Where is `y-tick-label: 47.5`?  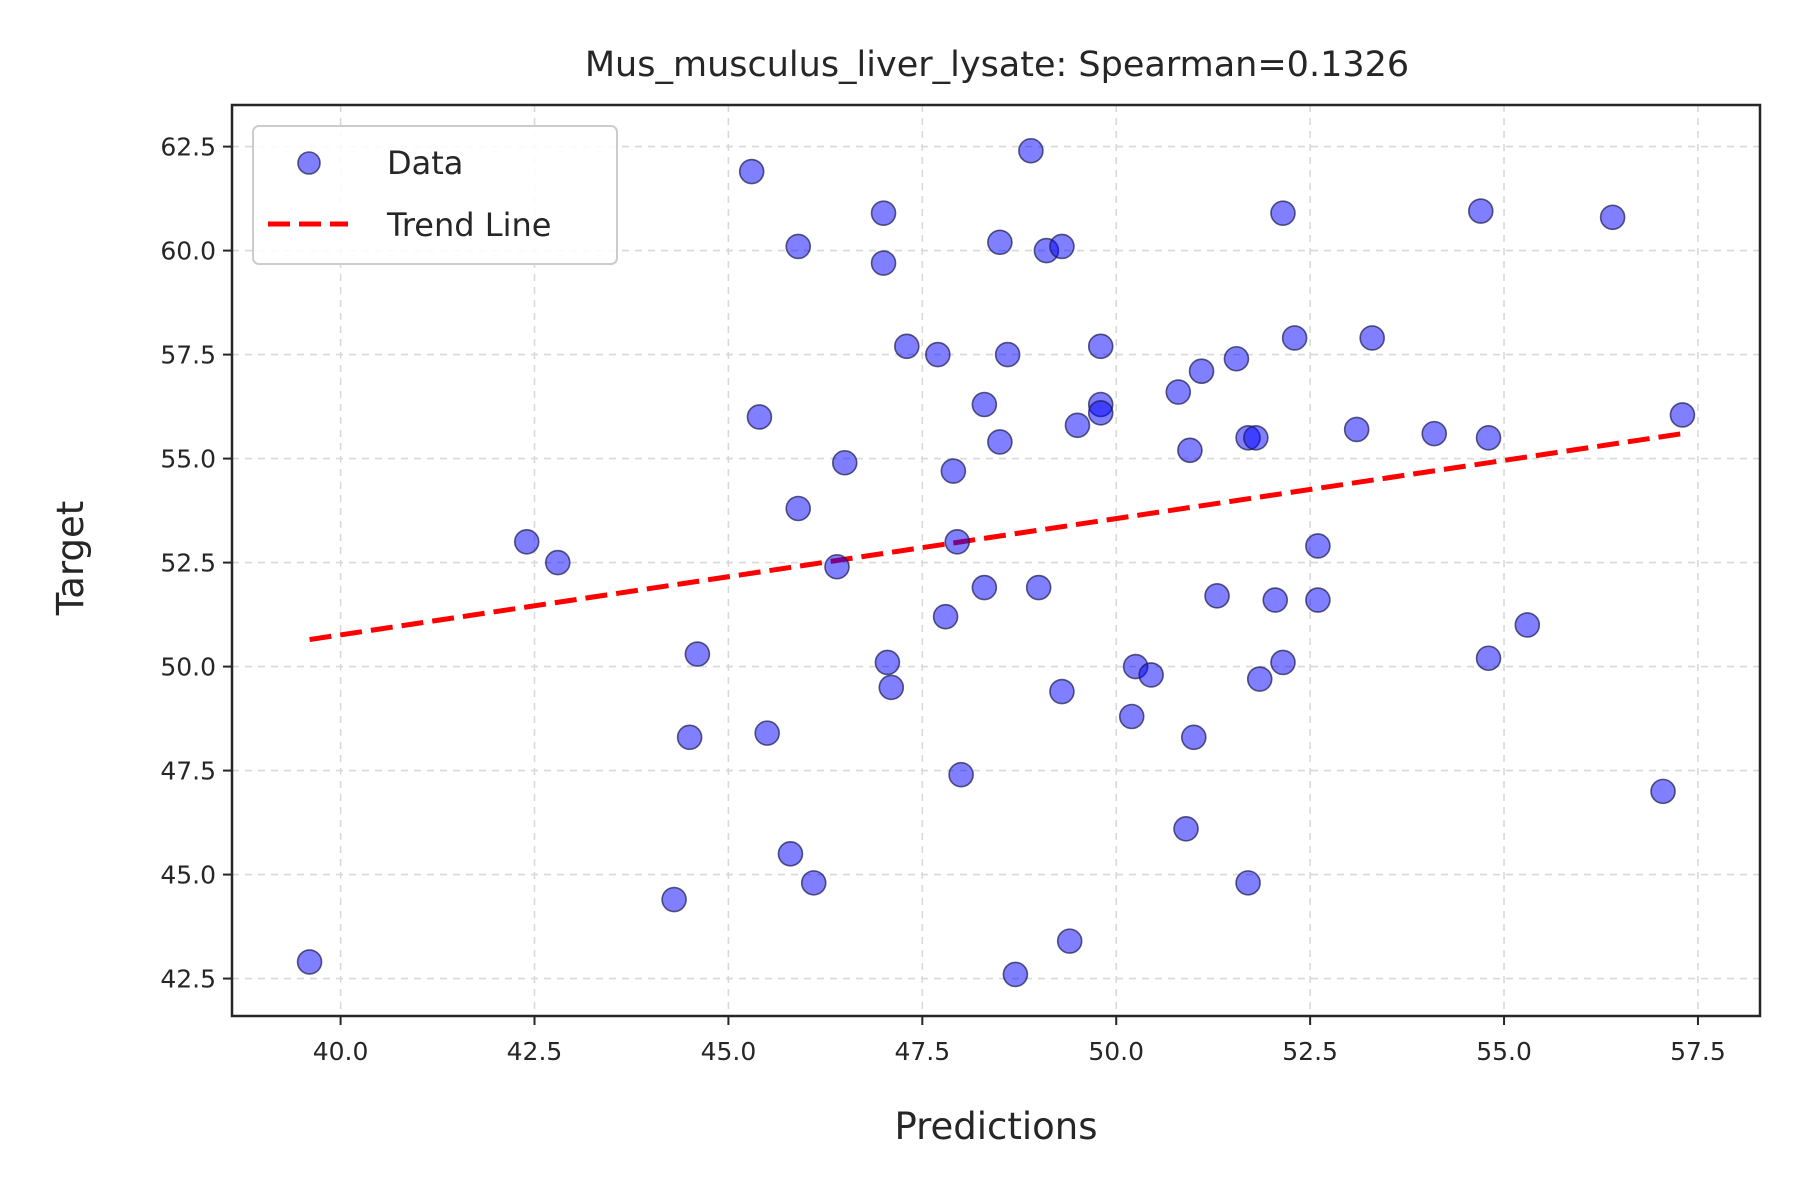
y-tick-label: 47.5 is located at coordinates (188, 771).